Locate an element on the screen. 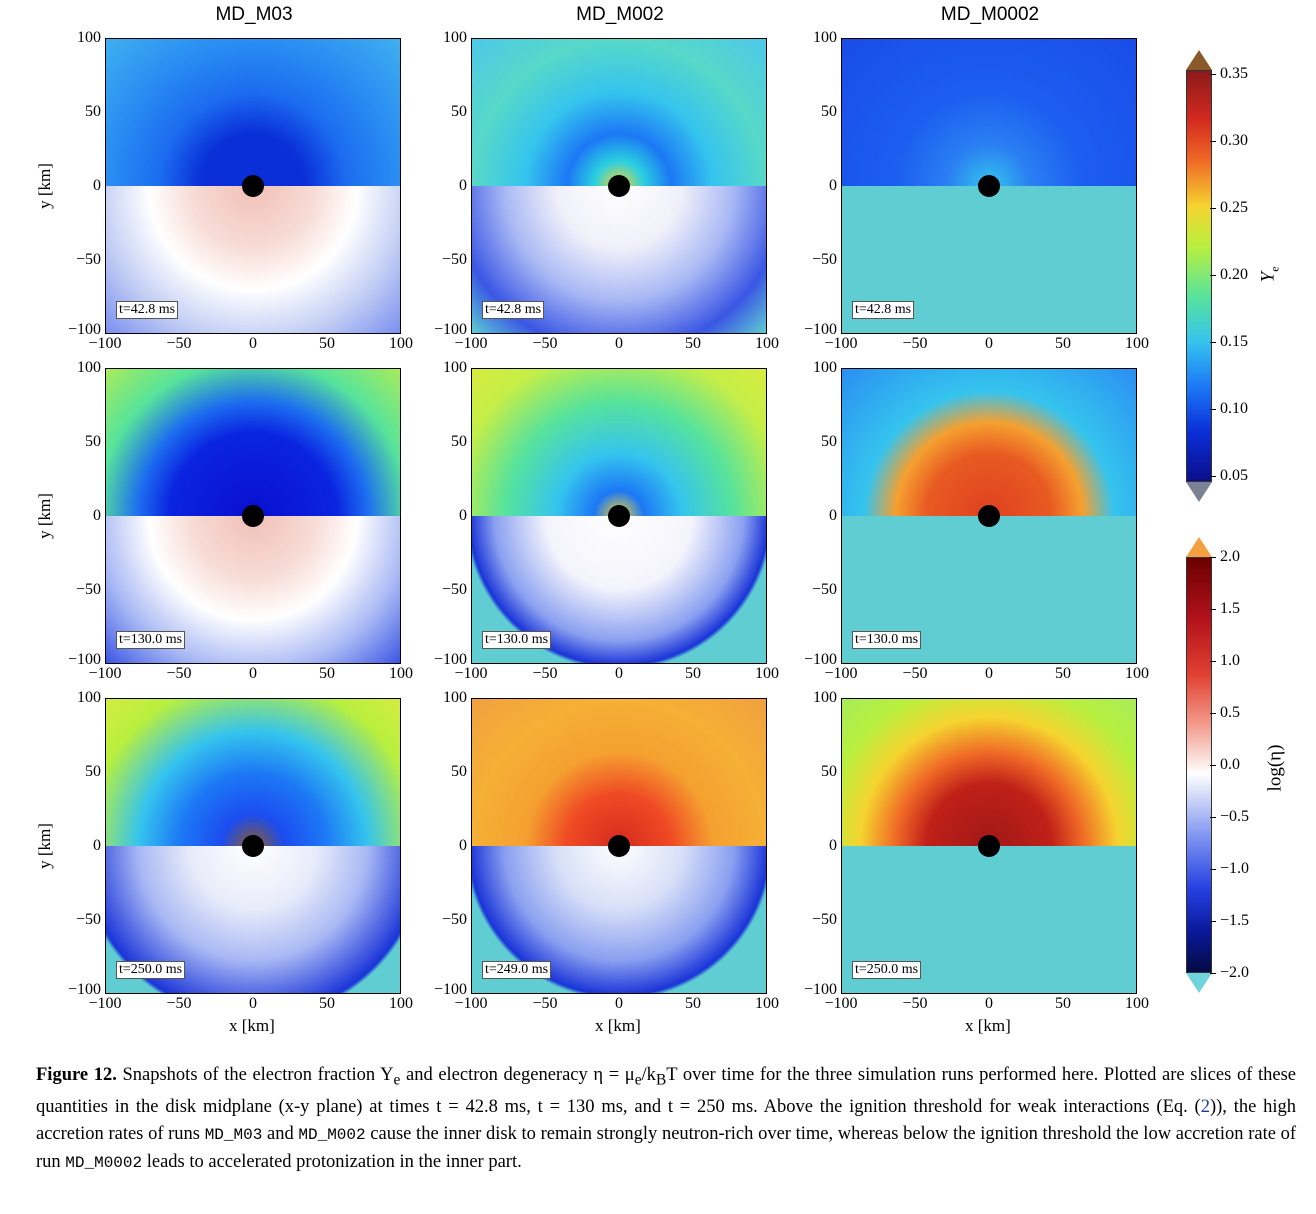 The width and height of the screenshot is (1316, 1214). time-label: t=42.8 ms is located at coordinates (513, 310).